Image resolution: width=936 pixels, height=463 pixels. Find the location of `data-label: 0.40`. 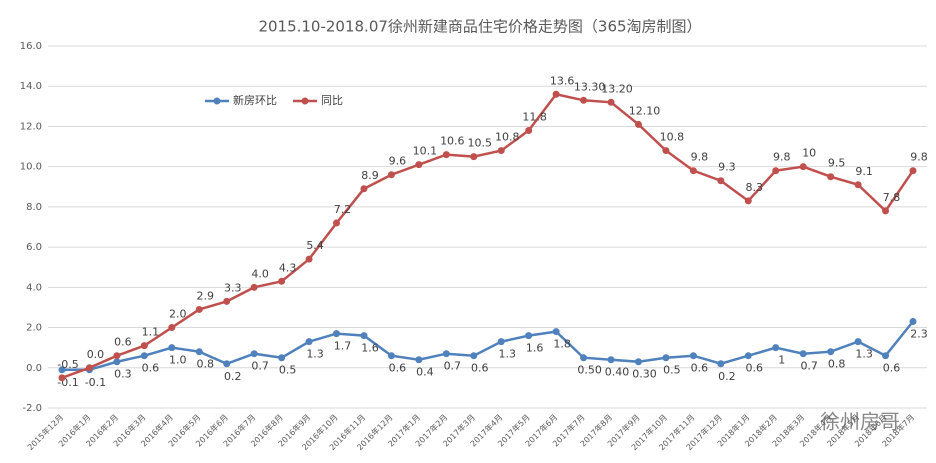

data-label: 0.40 is located at coordinates (617, 372).